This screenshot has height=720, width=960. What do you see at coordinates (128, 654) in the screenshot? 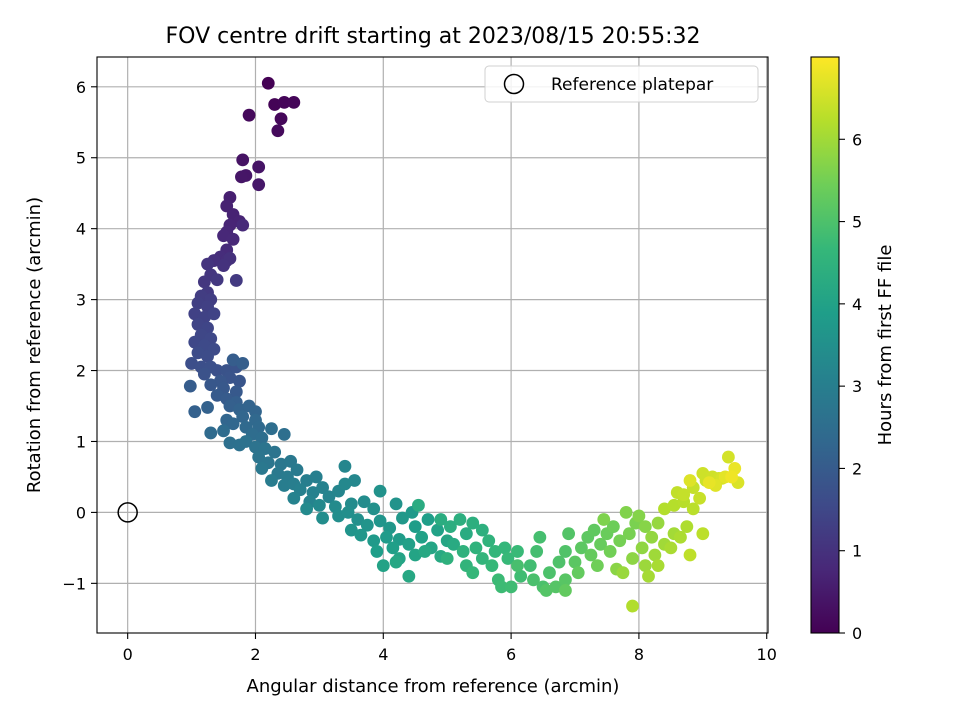
I see `x-tick-label-0: 0` at bounding box center [128, 654].